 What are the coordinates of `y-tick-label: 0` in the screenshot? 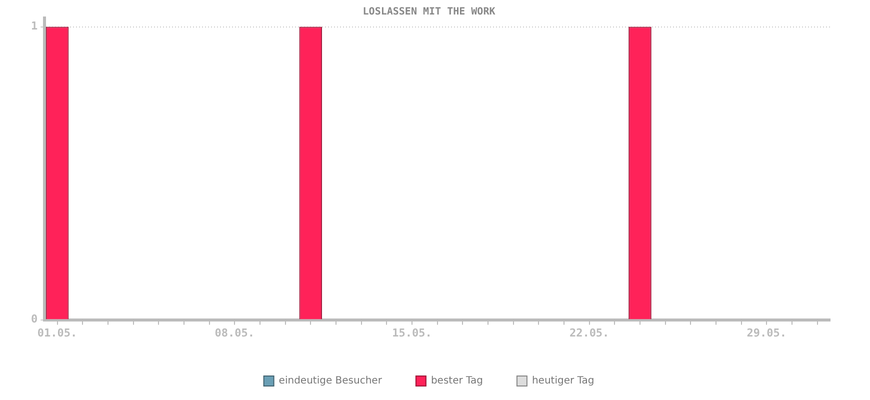 It's located at (34, 319).